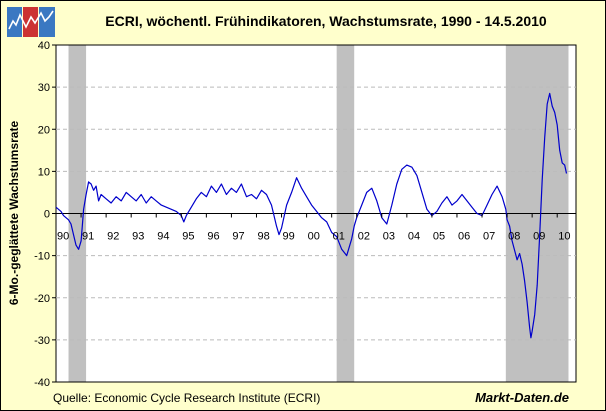 The image size is (606, 411). Describe the element at coordinates (522, 397) in the screenshot. I see `site-brand: Markt-Daten.de` at that location.